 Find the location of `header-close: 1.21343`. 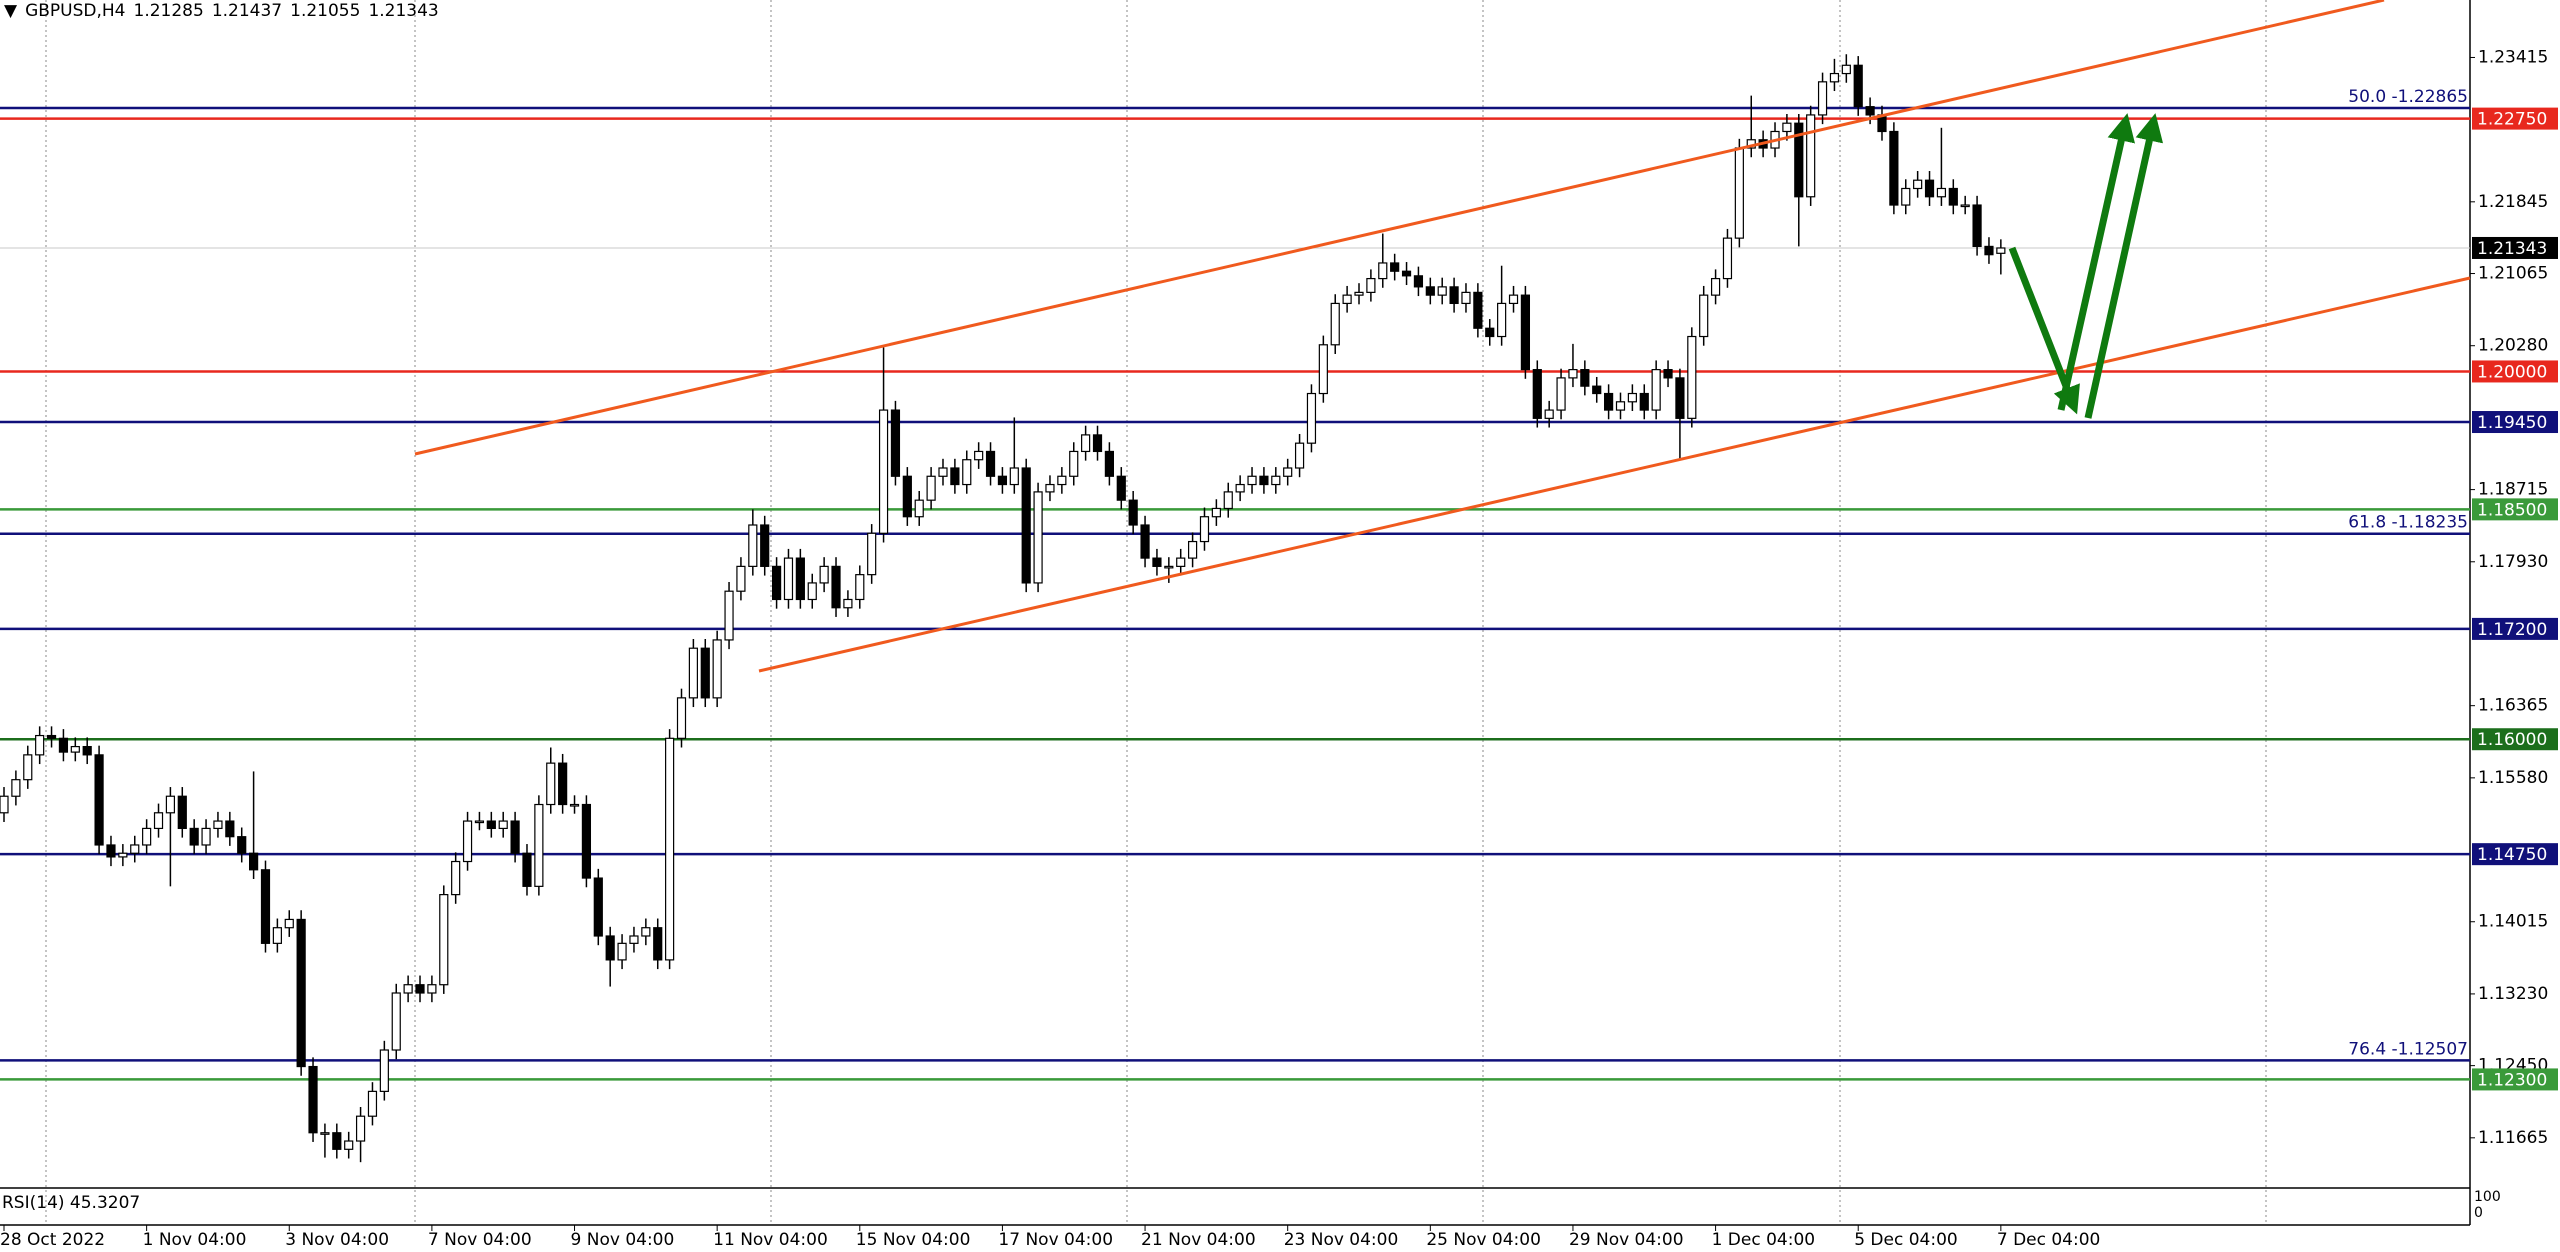

header-close: 1.21343 is located at coordinates (403, 11).